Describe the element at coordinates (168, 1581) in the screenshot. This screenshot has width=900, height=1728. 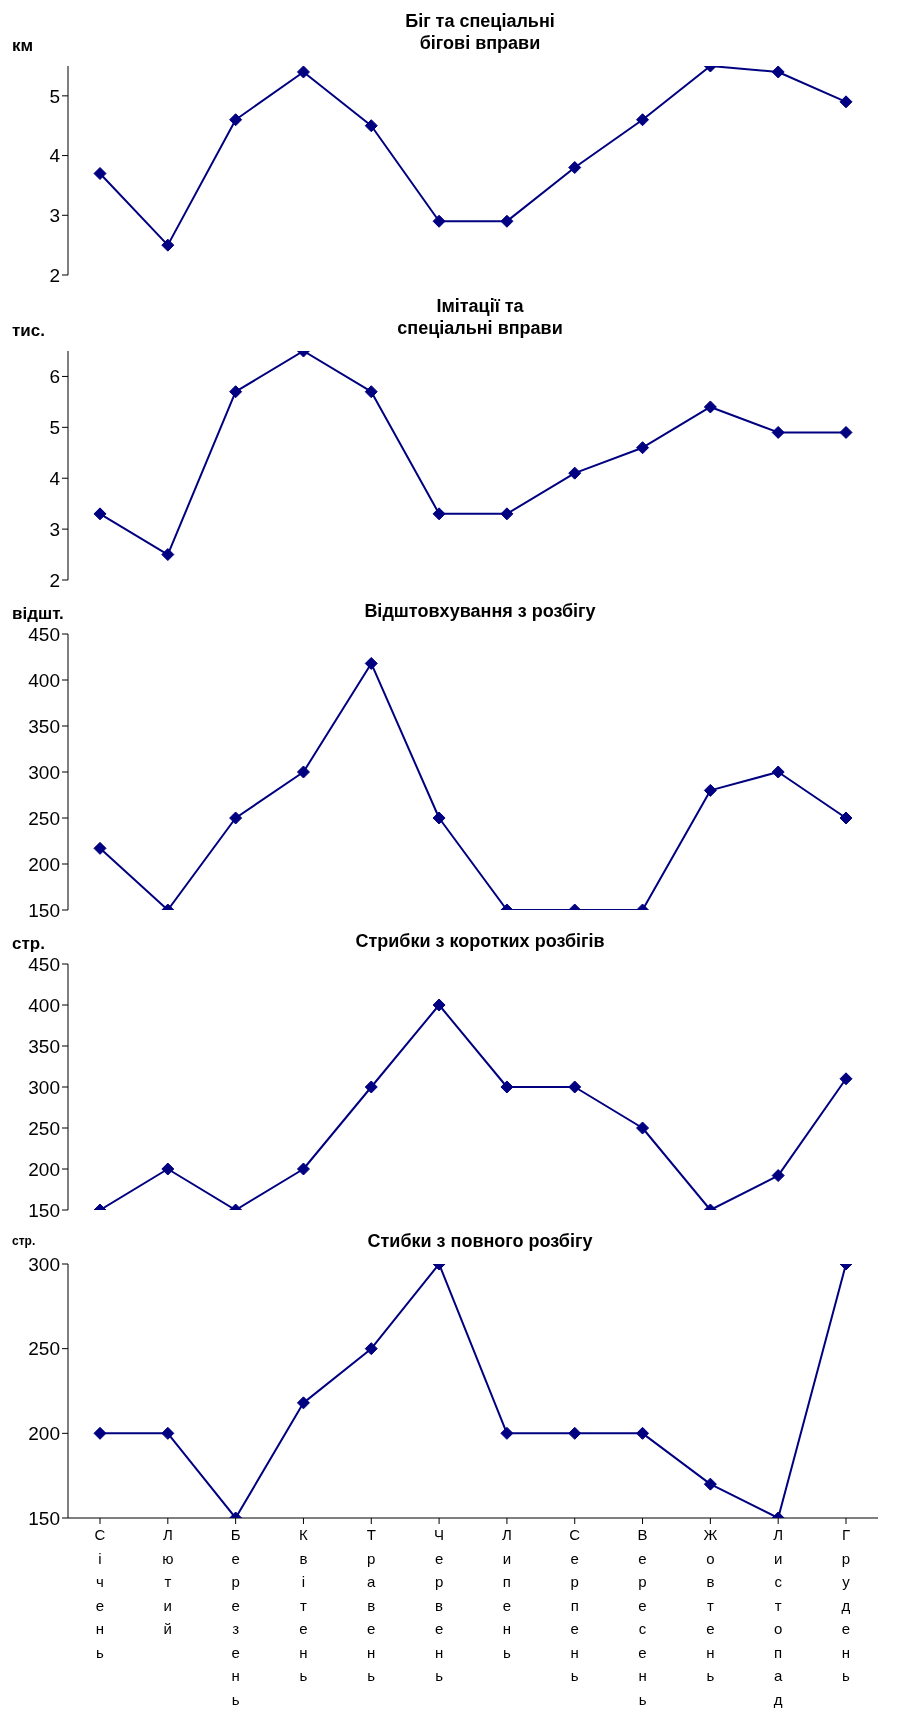
I see `x-tick-label: Лютий` at that location.